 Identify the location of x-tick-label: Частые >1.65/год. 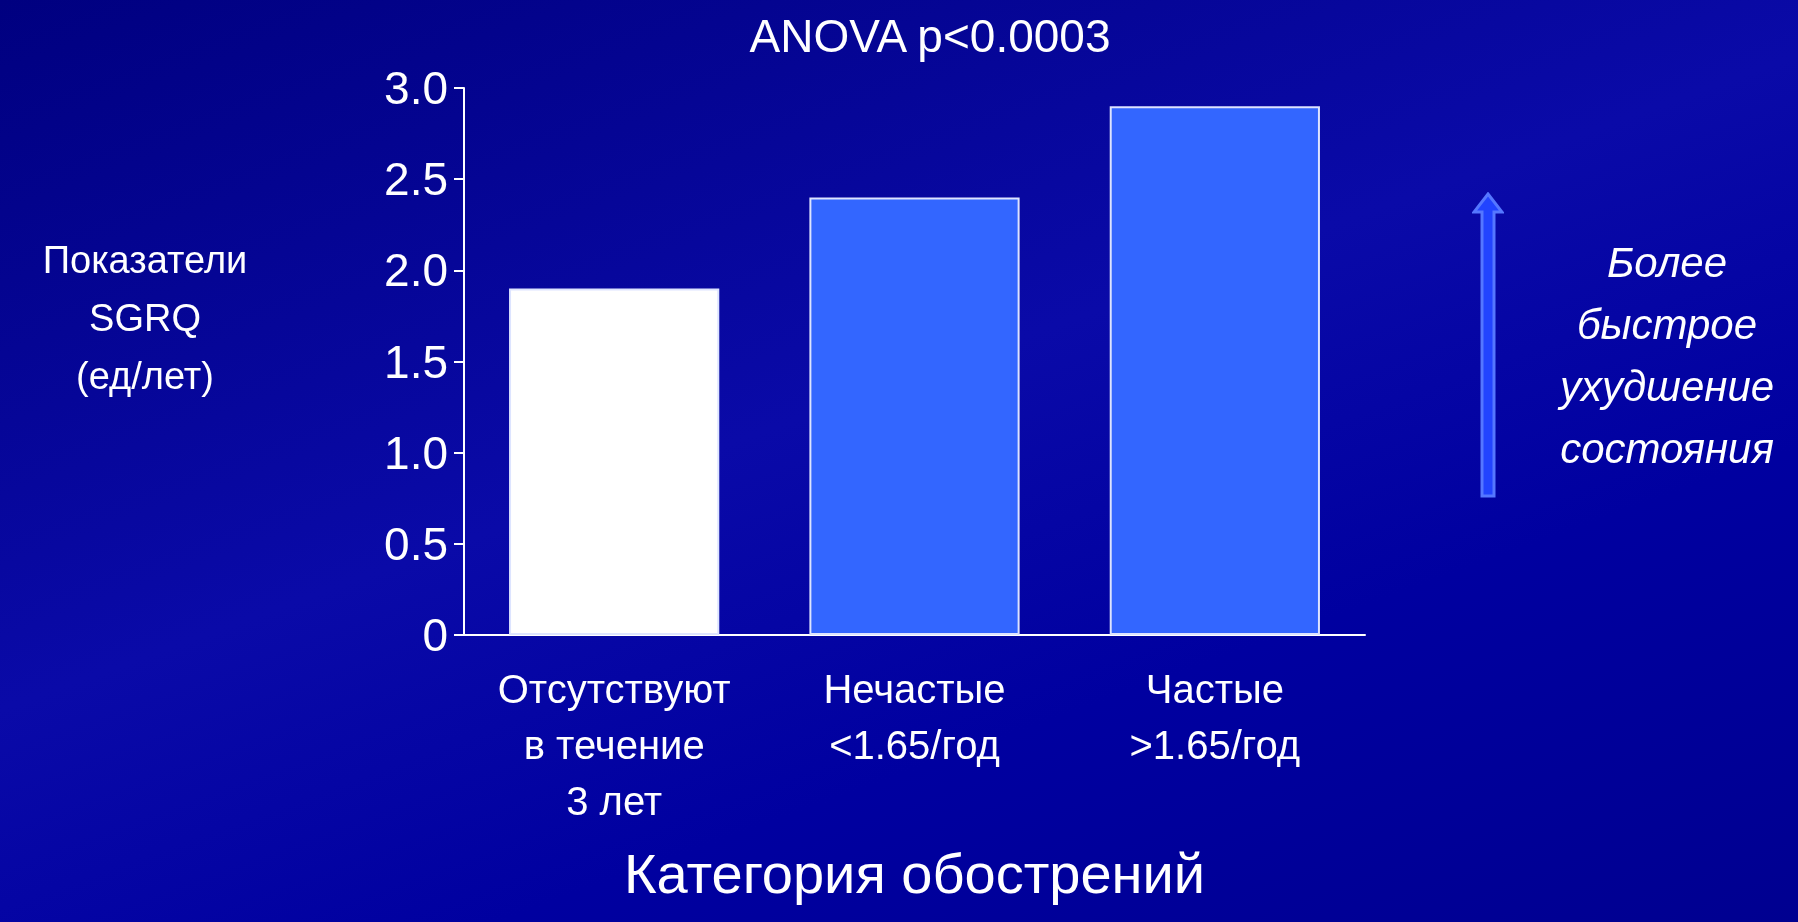
(1215, 717).